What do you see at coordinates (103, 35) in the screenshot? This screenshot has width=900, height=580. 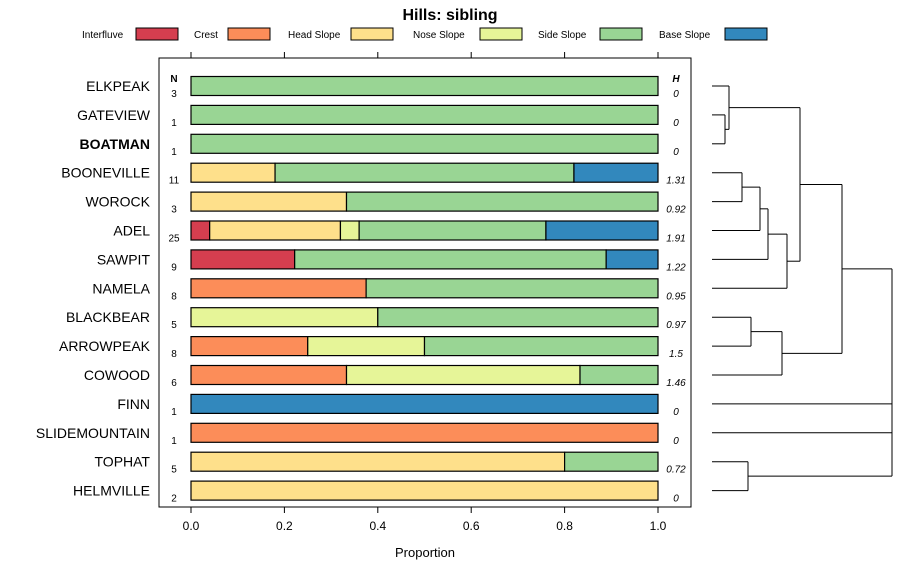 I see `legend-label: Interfluve` at bounding box center [103, 35].